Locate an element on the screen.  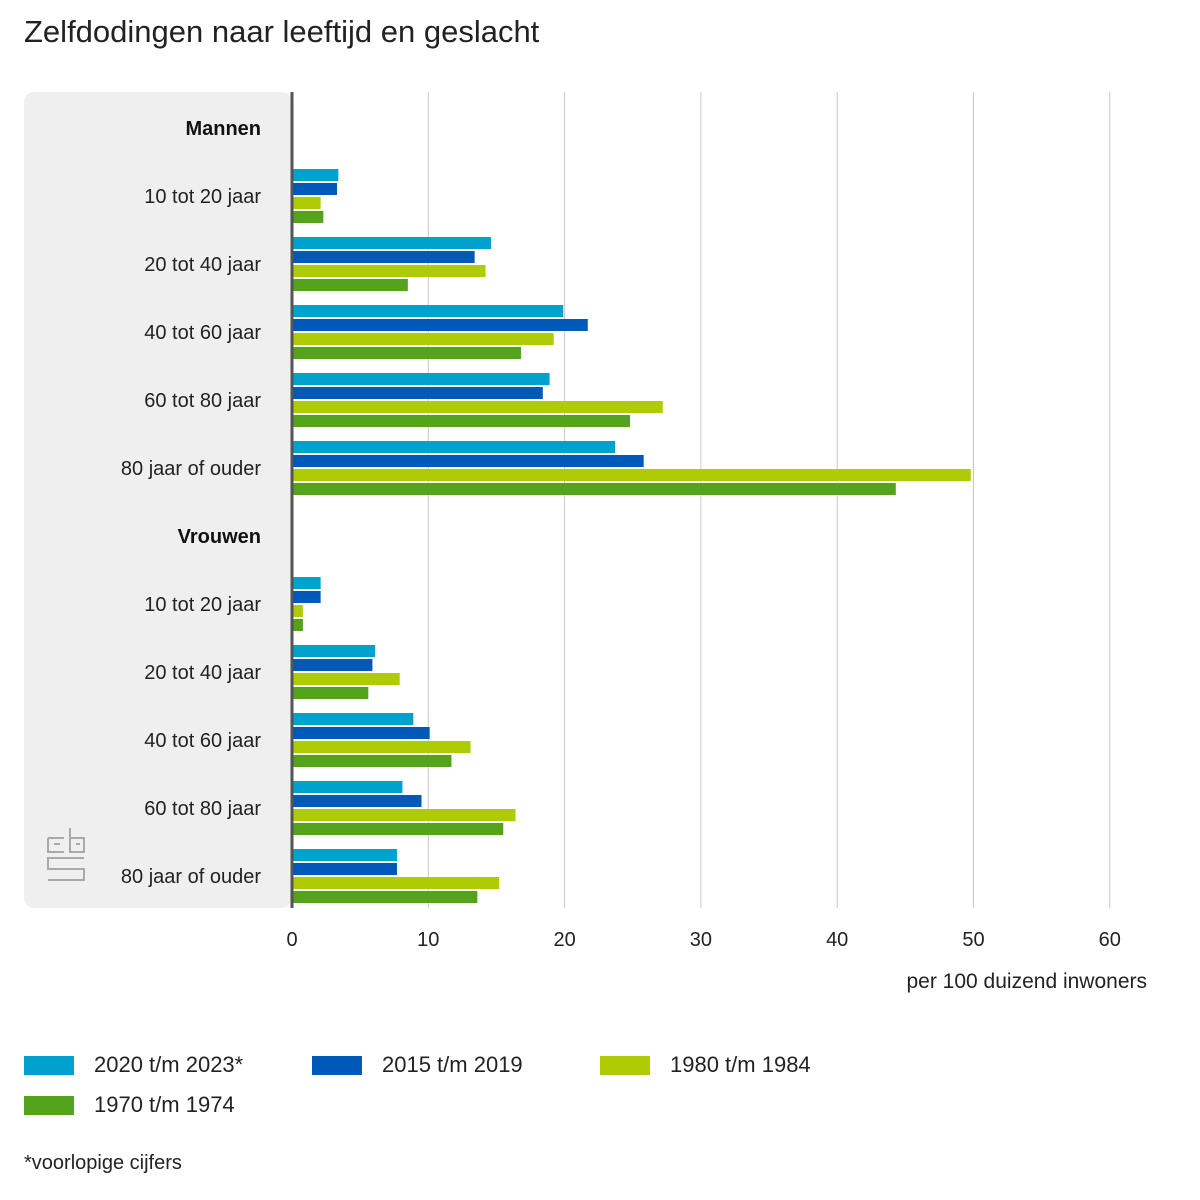
group-label-1: Vrouwen is located at coordinates (219, 537).